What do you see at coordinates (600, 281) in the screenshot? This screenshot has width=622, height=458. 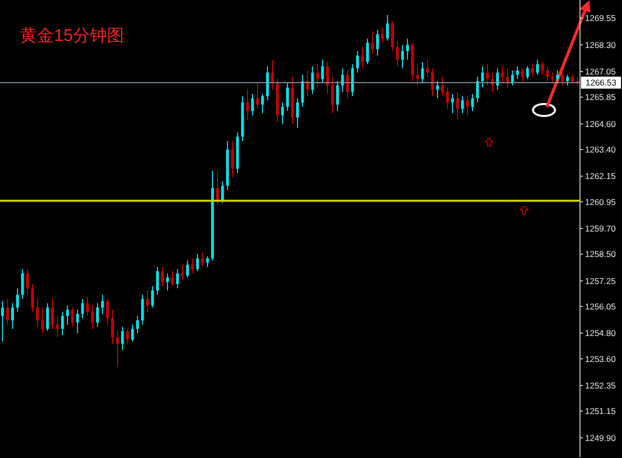 I see `y-tick-label: 1257.25` at bounding box center [600, 281].